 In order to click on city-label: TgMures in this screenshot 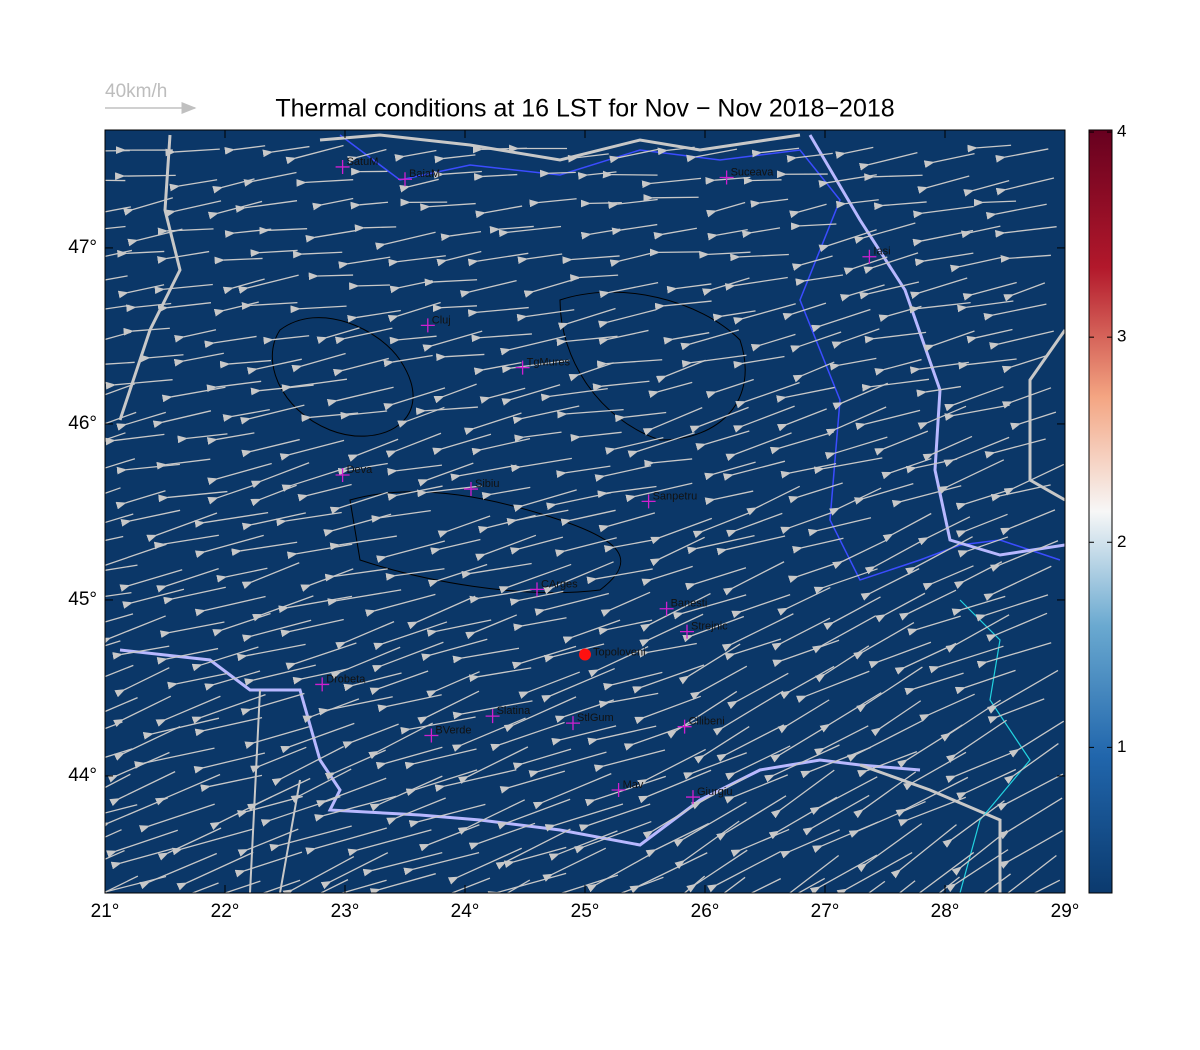, I will do `click(549, 363)`.